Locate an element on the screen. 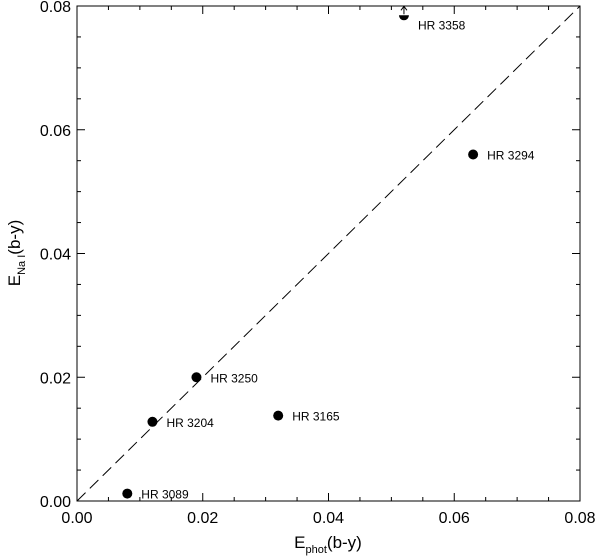  x-axis-title: Ephot(b-y) is located at coordinates (328, 544).